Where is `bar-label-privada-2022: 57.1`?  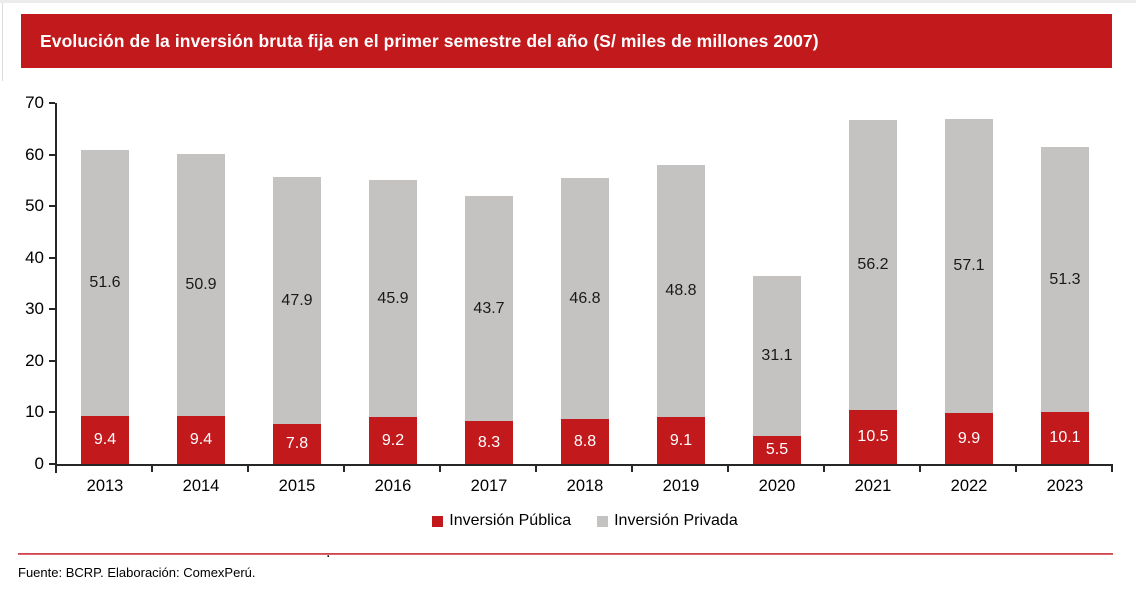
bar-label-privada-2022: 57.1 is located at coordinates (969, 265).